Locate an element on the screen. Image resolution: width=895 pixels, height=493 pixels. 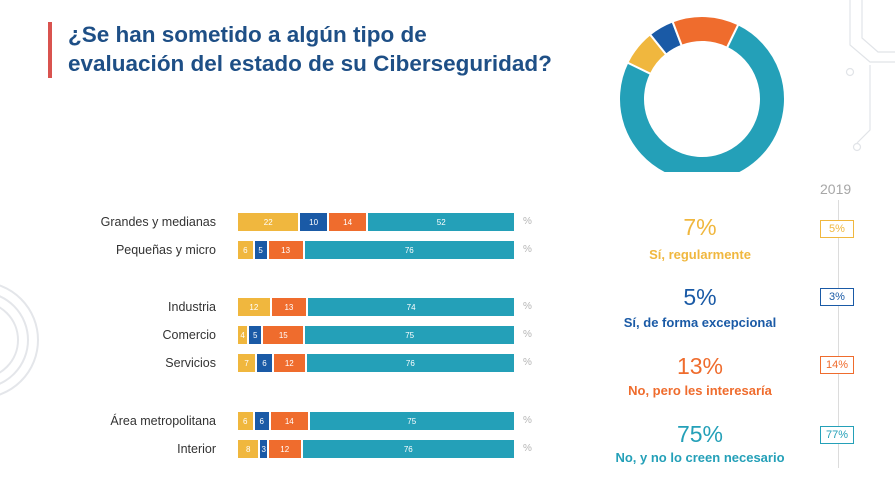
year-label: 2019 is located at coordinates (836, 189).